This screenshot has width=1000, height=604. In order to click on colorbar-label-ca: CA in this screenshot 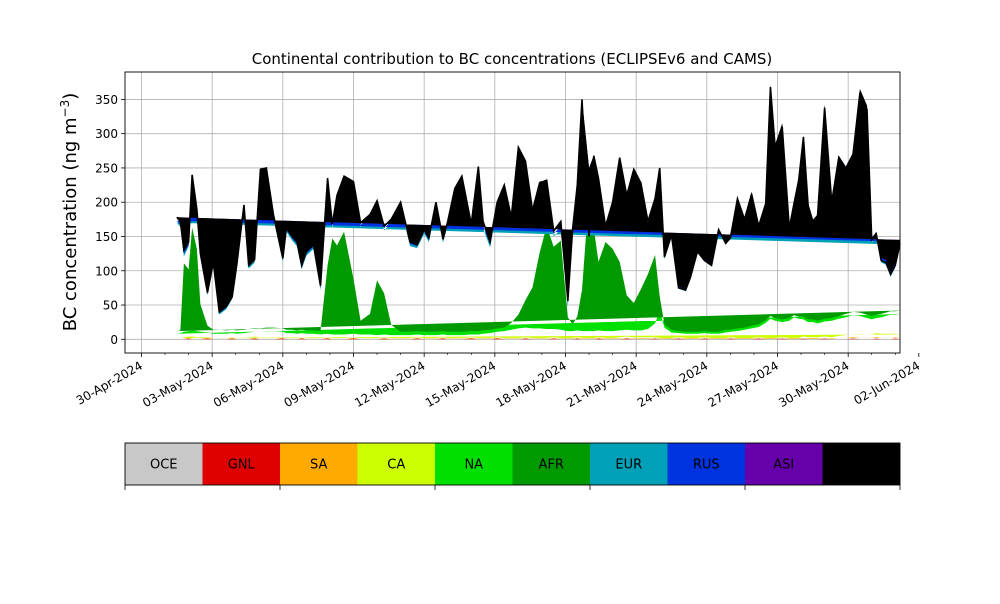, I will do `click(396, 465)`.